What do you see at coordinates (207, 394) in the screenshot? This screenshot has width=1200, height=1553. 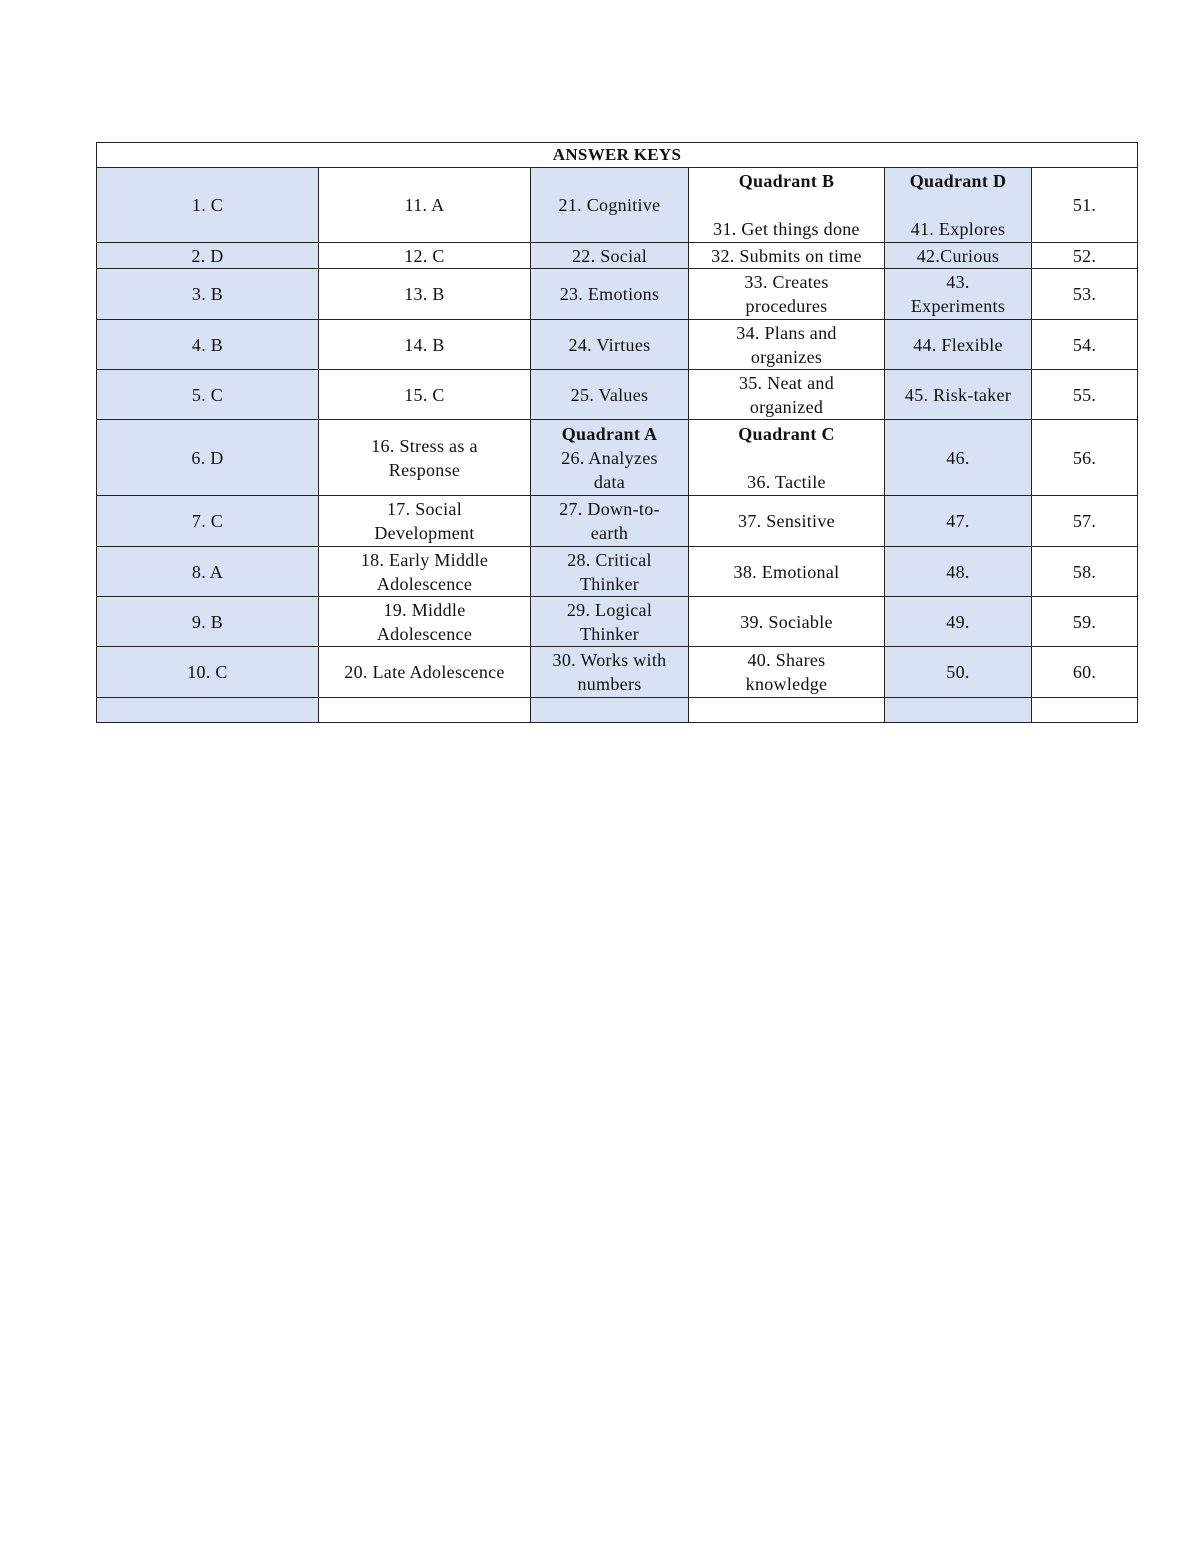 I see `table-cell: 5. C` at bounding box center [207, 394].